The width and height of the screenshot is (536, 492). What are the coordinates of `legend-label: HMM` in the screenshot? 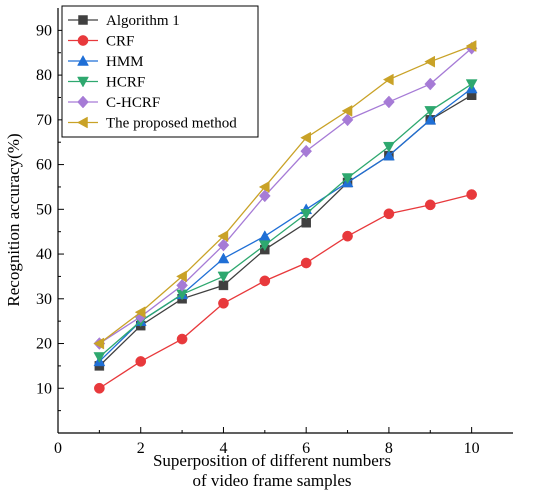 It's located at (125, 62).